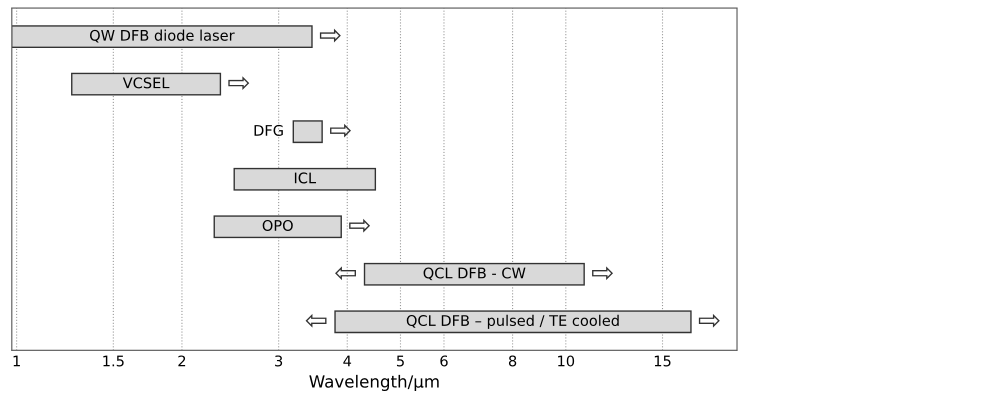 Image resolution: width=984 pixels, height=405 pixels. What do you see at coordinates (566, 360) in the screenshot?
I see `x-tick-label: 10` at bounding box center [566, 360].